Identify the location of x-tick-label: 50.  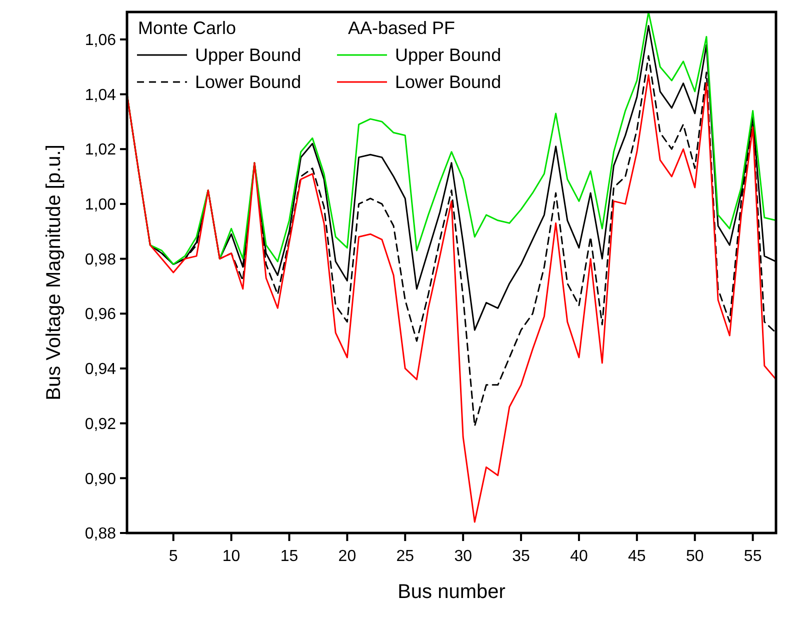
(695, 556).